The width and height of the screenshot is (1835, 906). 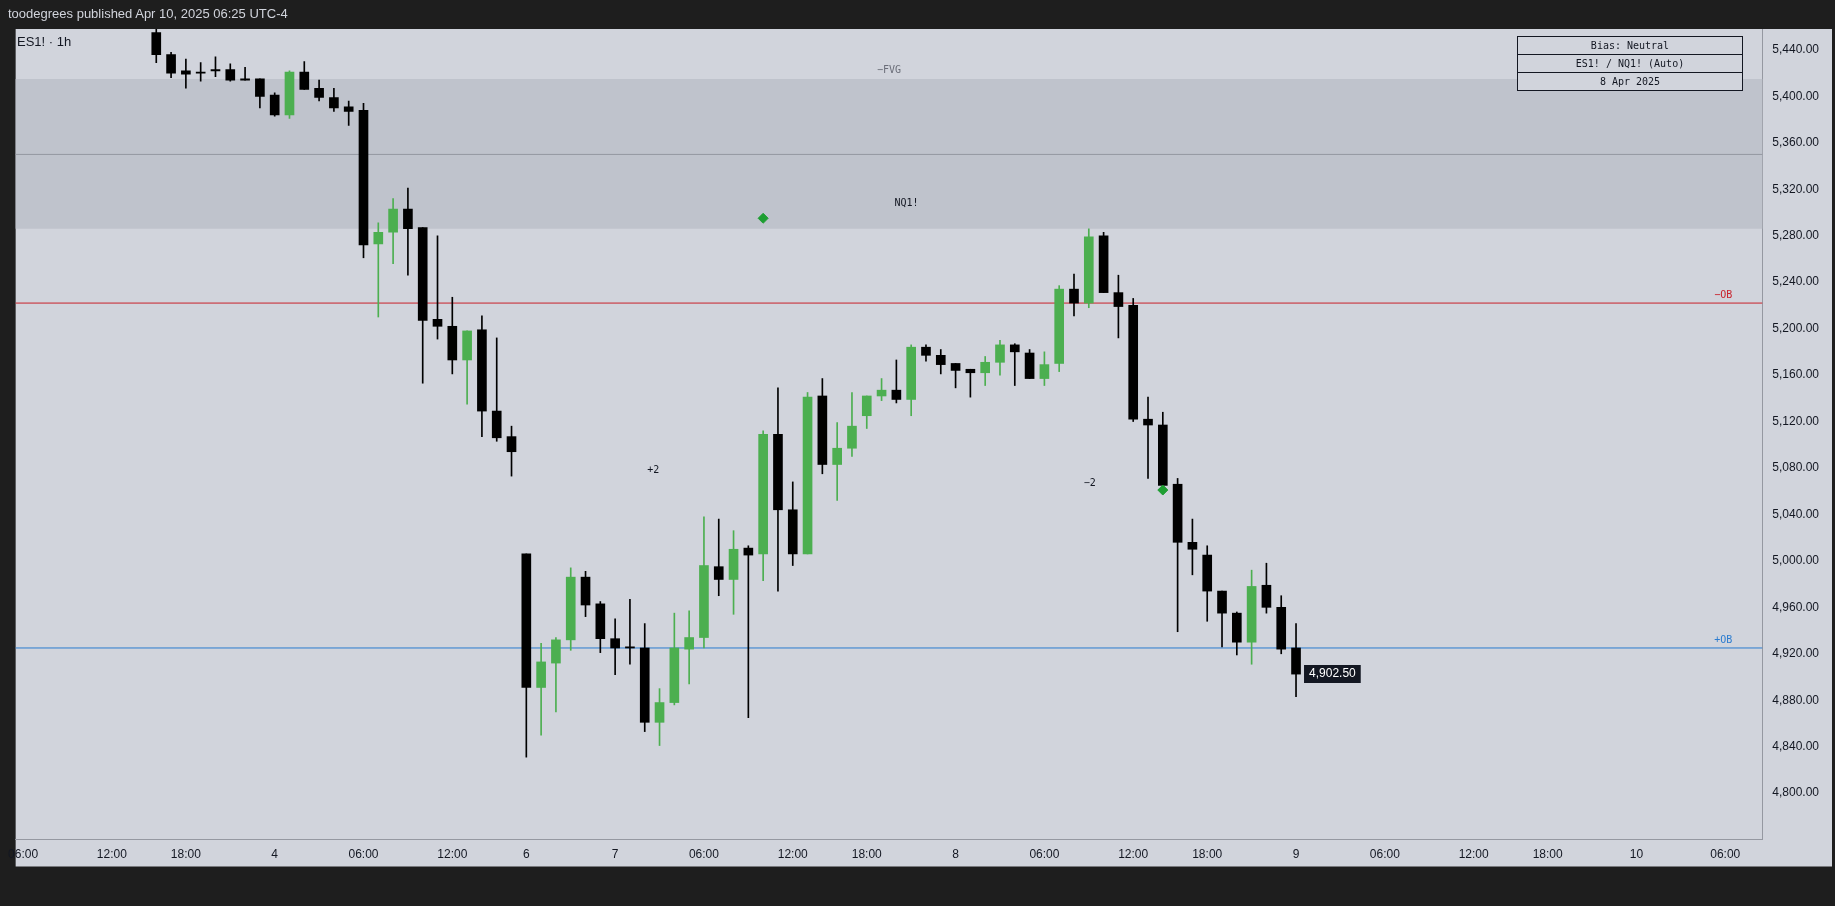 I want to click on annotation: NQ1!, so click(x=906, y=202).